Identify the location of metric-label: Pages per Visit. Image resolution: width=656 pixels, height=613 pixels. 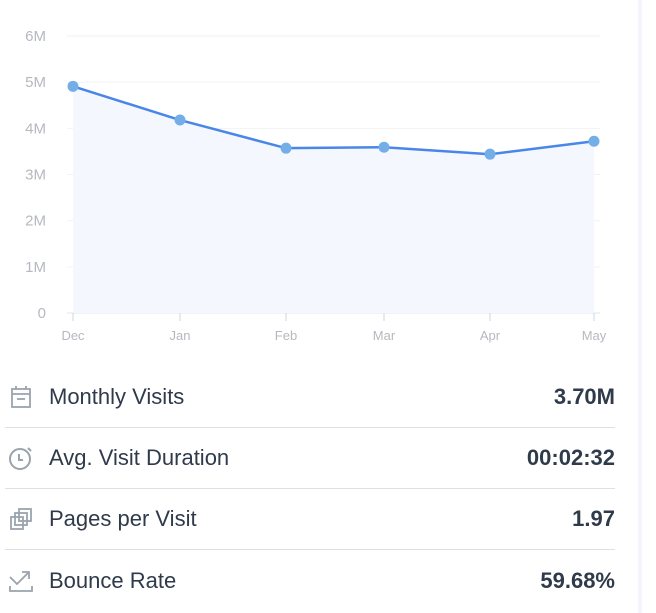
(123, 518).